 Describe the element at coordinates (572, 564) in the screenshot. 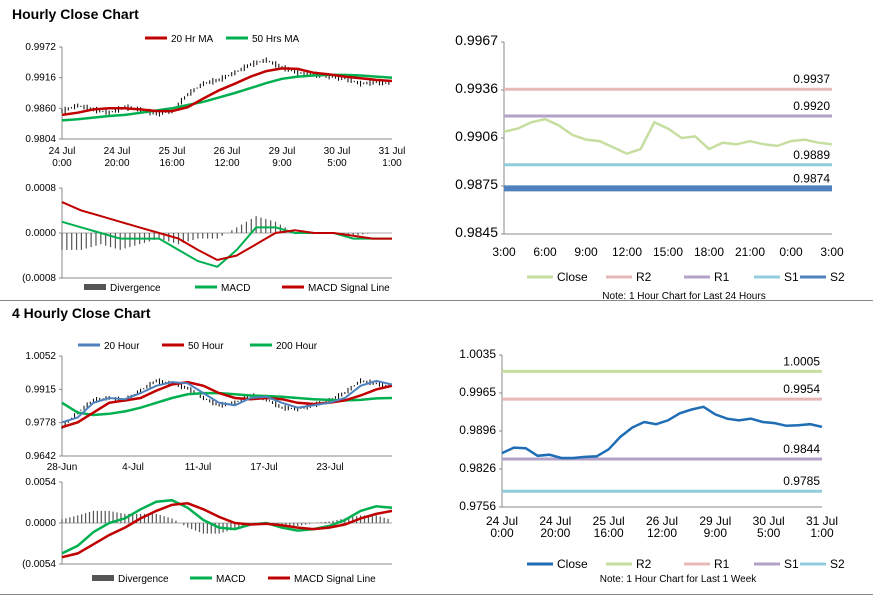

I see `four-hourly-sr-legend-label: Close` at that location.